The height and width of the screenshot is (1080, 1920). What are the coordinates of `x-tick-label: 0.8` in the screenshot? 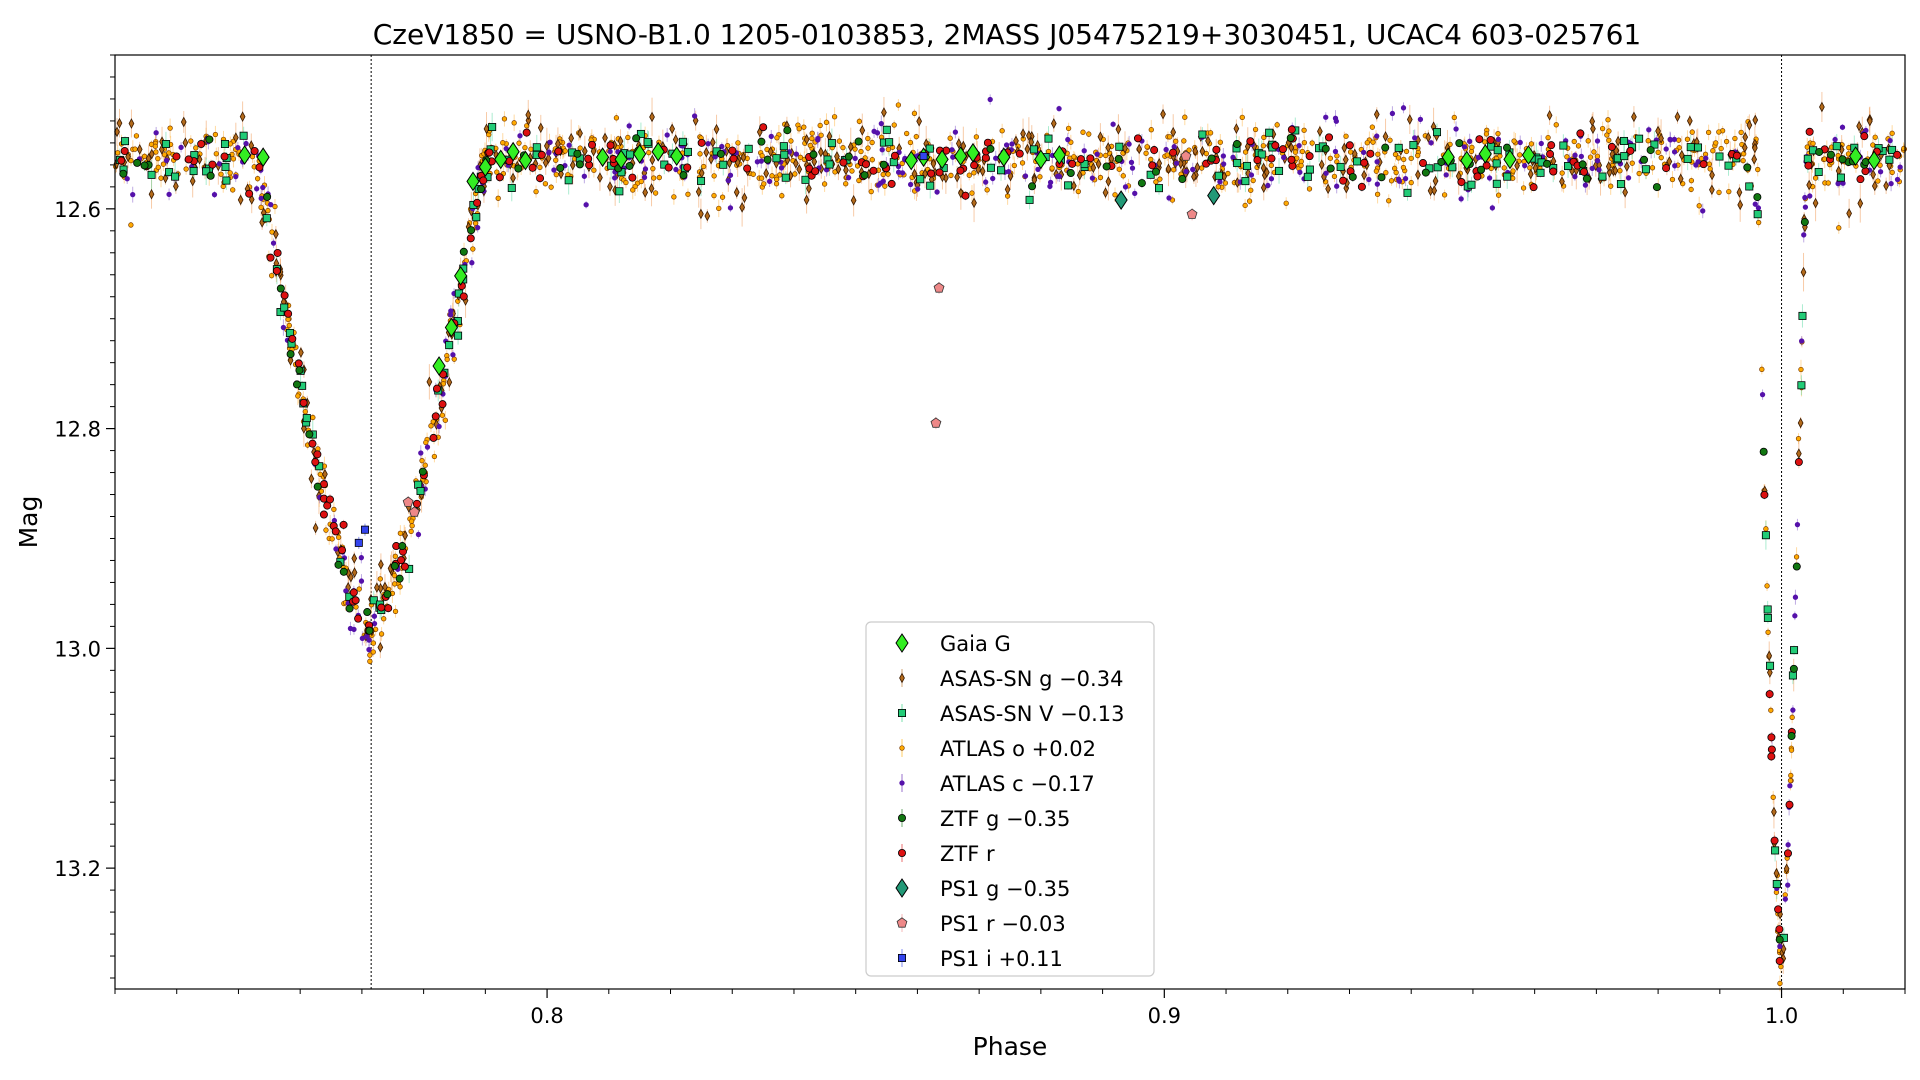 It's located at (546, 1016).